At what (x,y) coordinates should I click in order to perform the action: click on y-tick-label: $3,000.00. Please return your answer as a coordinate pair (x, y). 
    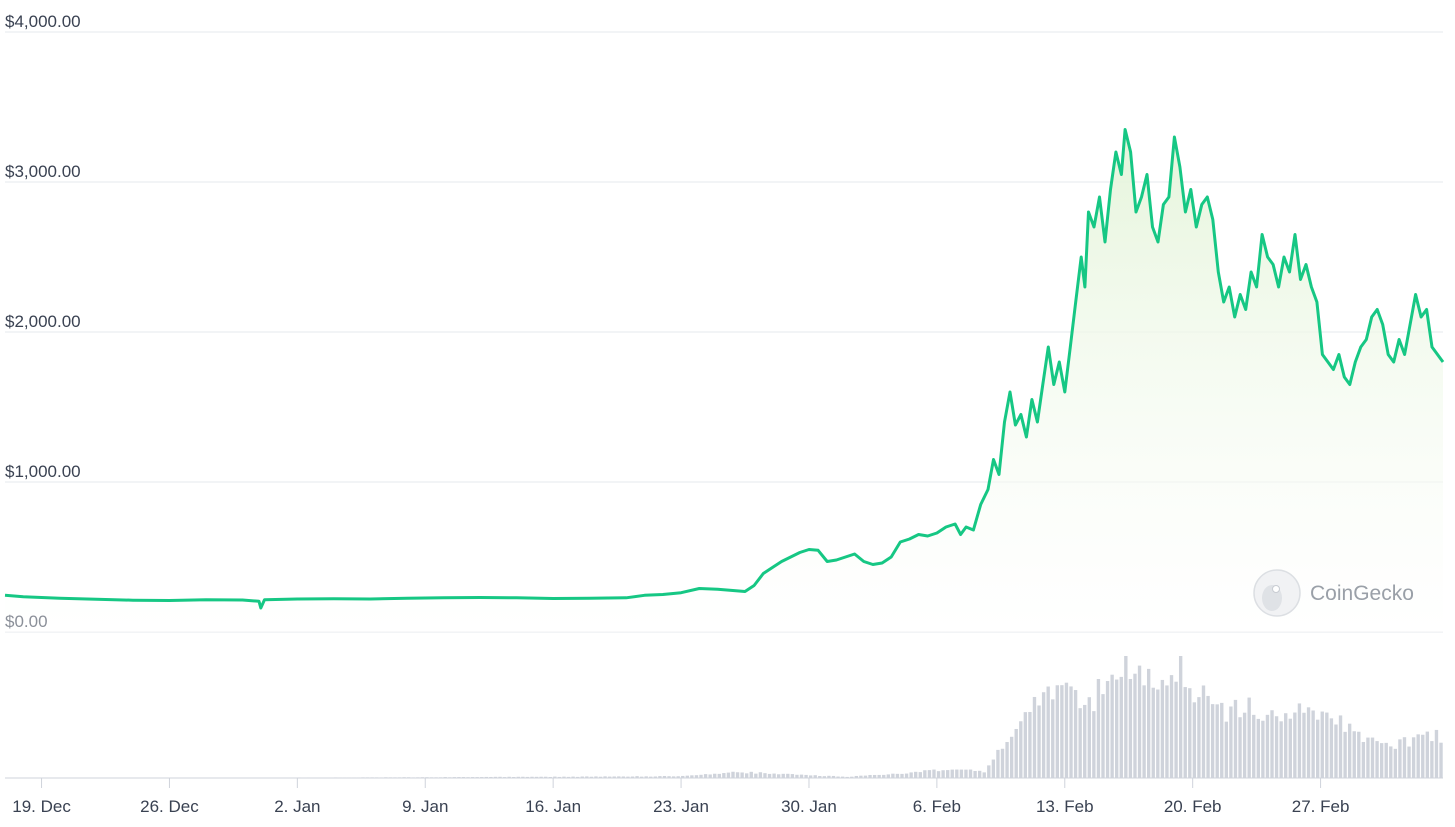
    Looking at the image, I should click on (43, 171).